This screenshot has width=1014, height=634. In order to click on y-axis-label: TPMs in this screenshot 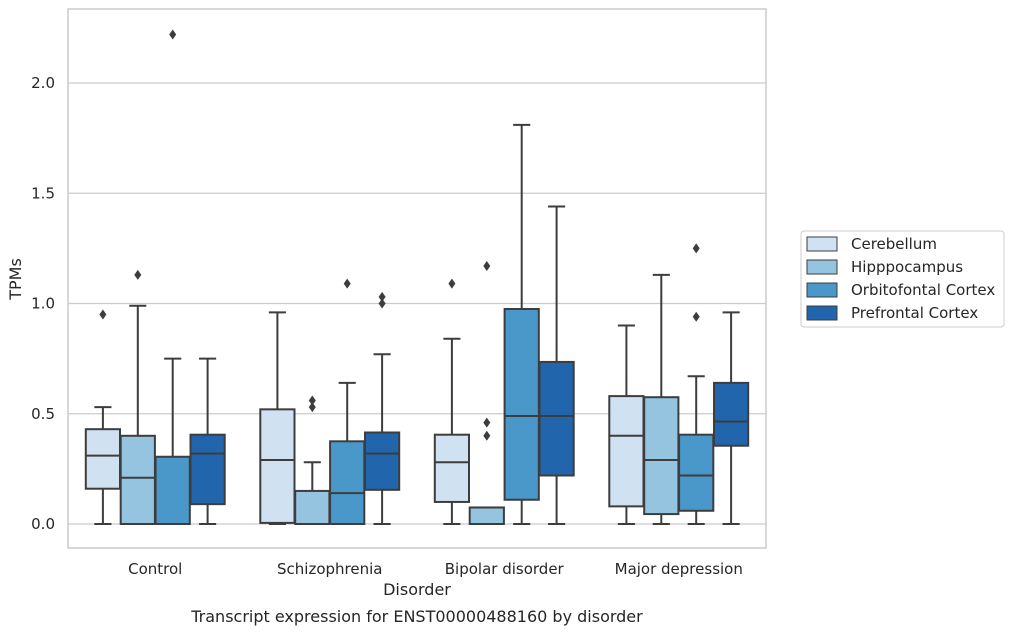, I will do `click(15, 279)`.